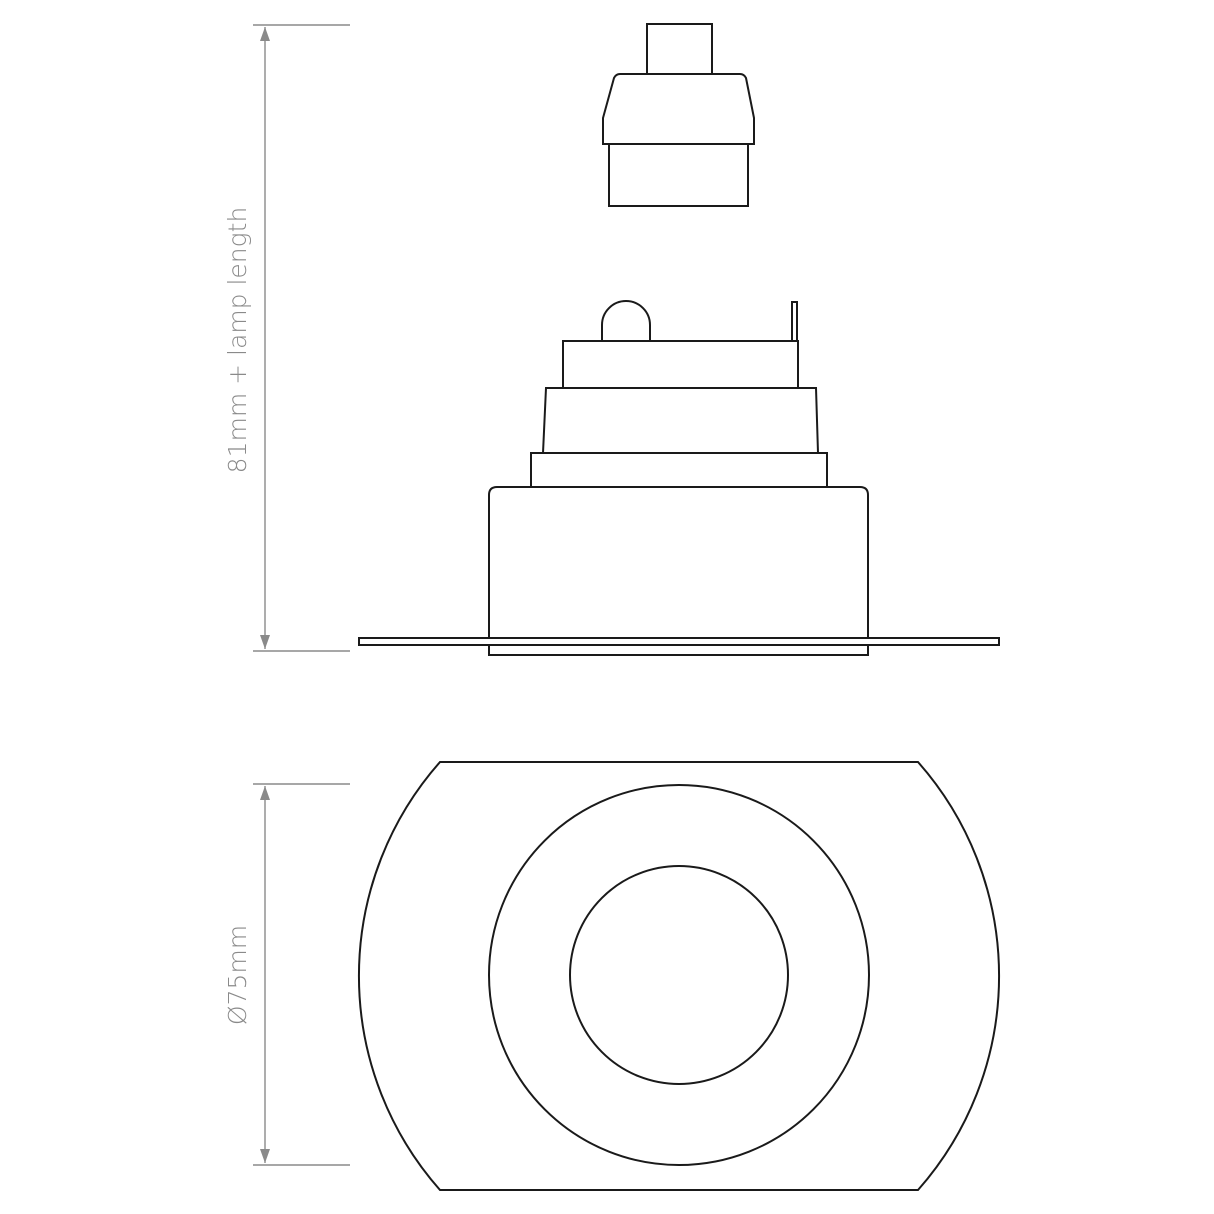 This screenshot has width=1214, height=1214. Describe the element at coordinates (679, 49) in the screenshot. I see `connector-top` at that location.